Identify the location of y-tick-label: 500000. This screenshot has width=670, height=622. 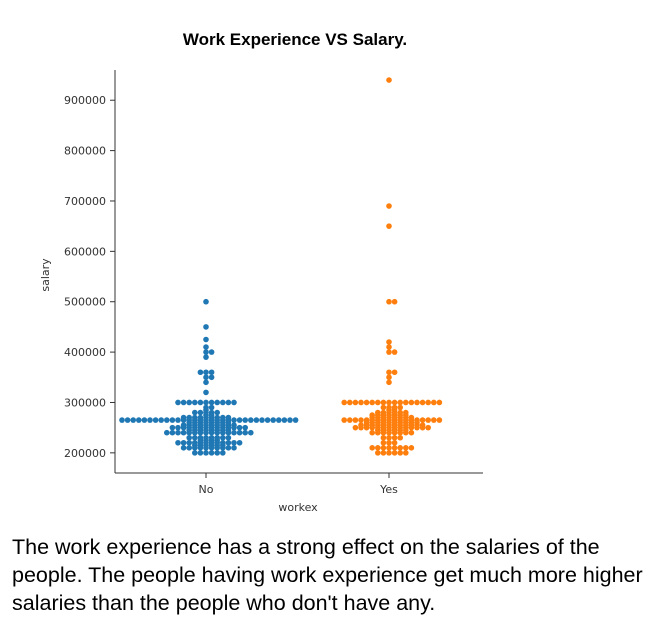
(85, 302).